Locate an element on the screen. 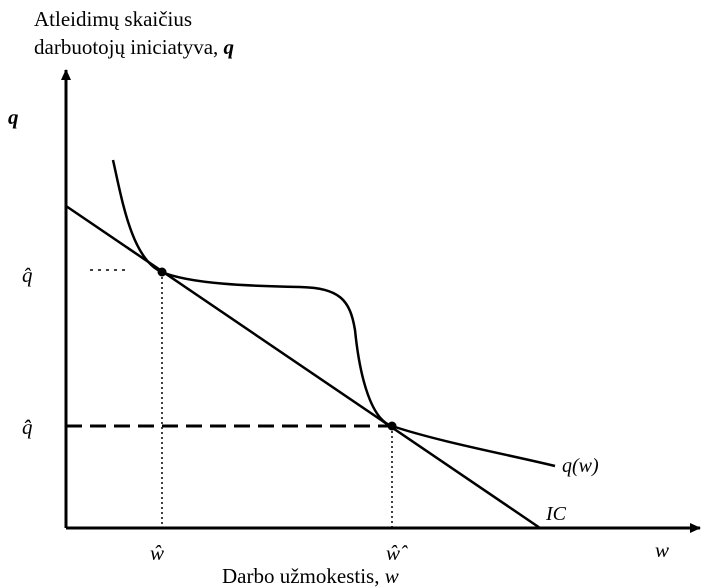  q-hat-label: q̂ is located at coordinates (27, 275).